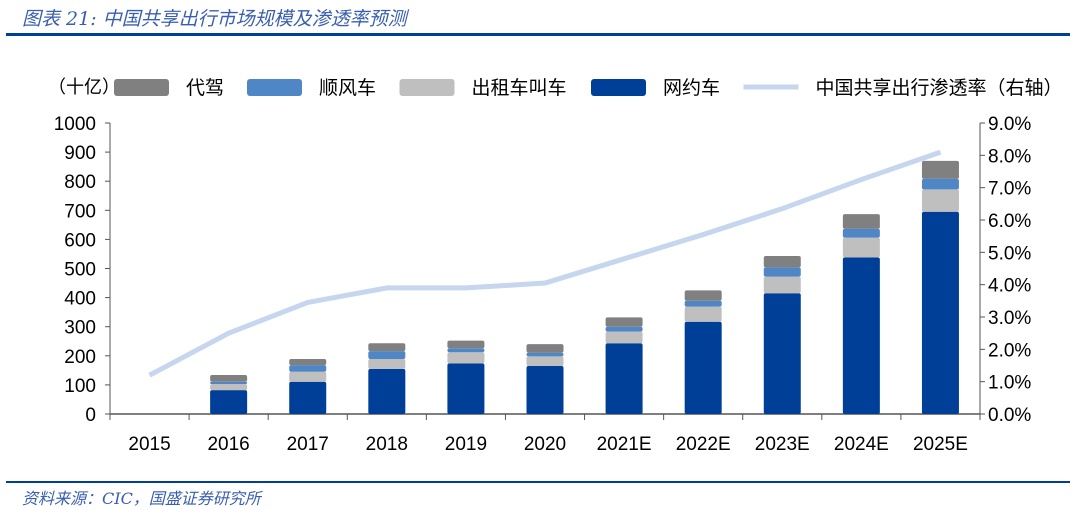 This screenshot has height=510, width=1076. Describe the element at coordinates (214, 19) in the screenshot. I see `chart-title: 图表 21: 中国共享出行市场规模及渗透率预测` at that location.